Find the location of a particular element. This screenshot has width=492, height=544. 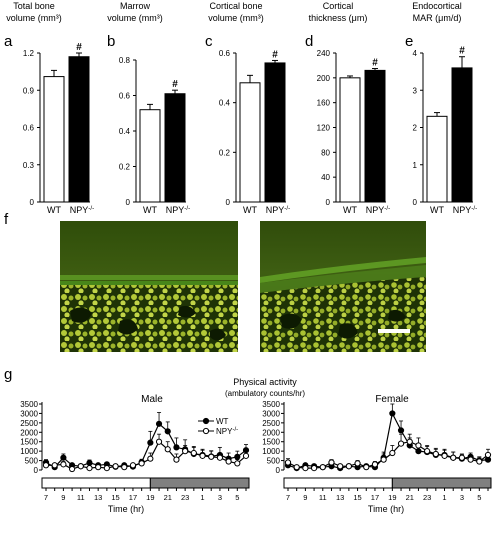

y-tick-label: 0.3 is located at coordinates (29, 165).